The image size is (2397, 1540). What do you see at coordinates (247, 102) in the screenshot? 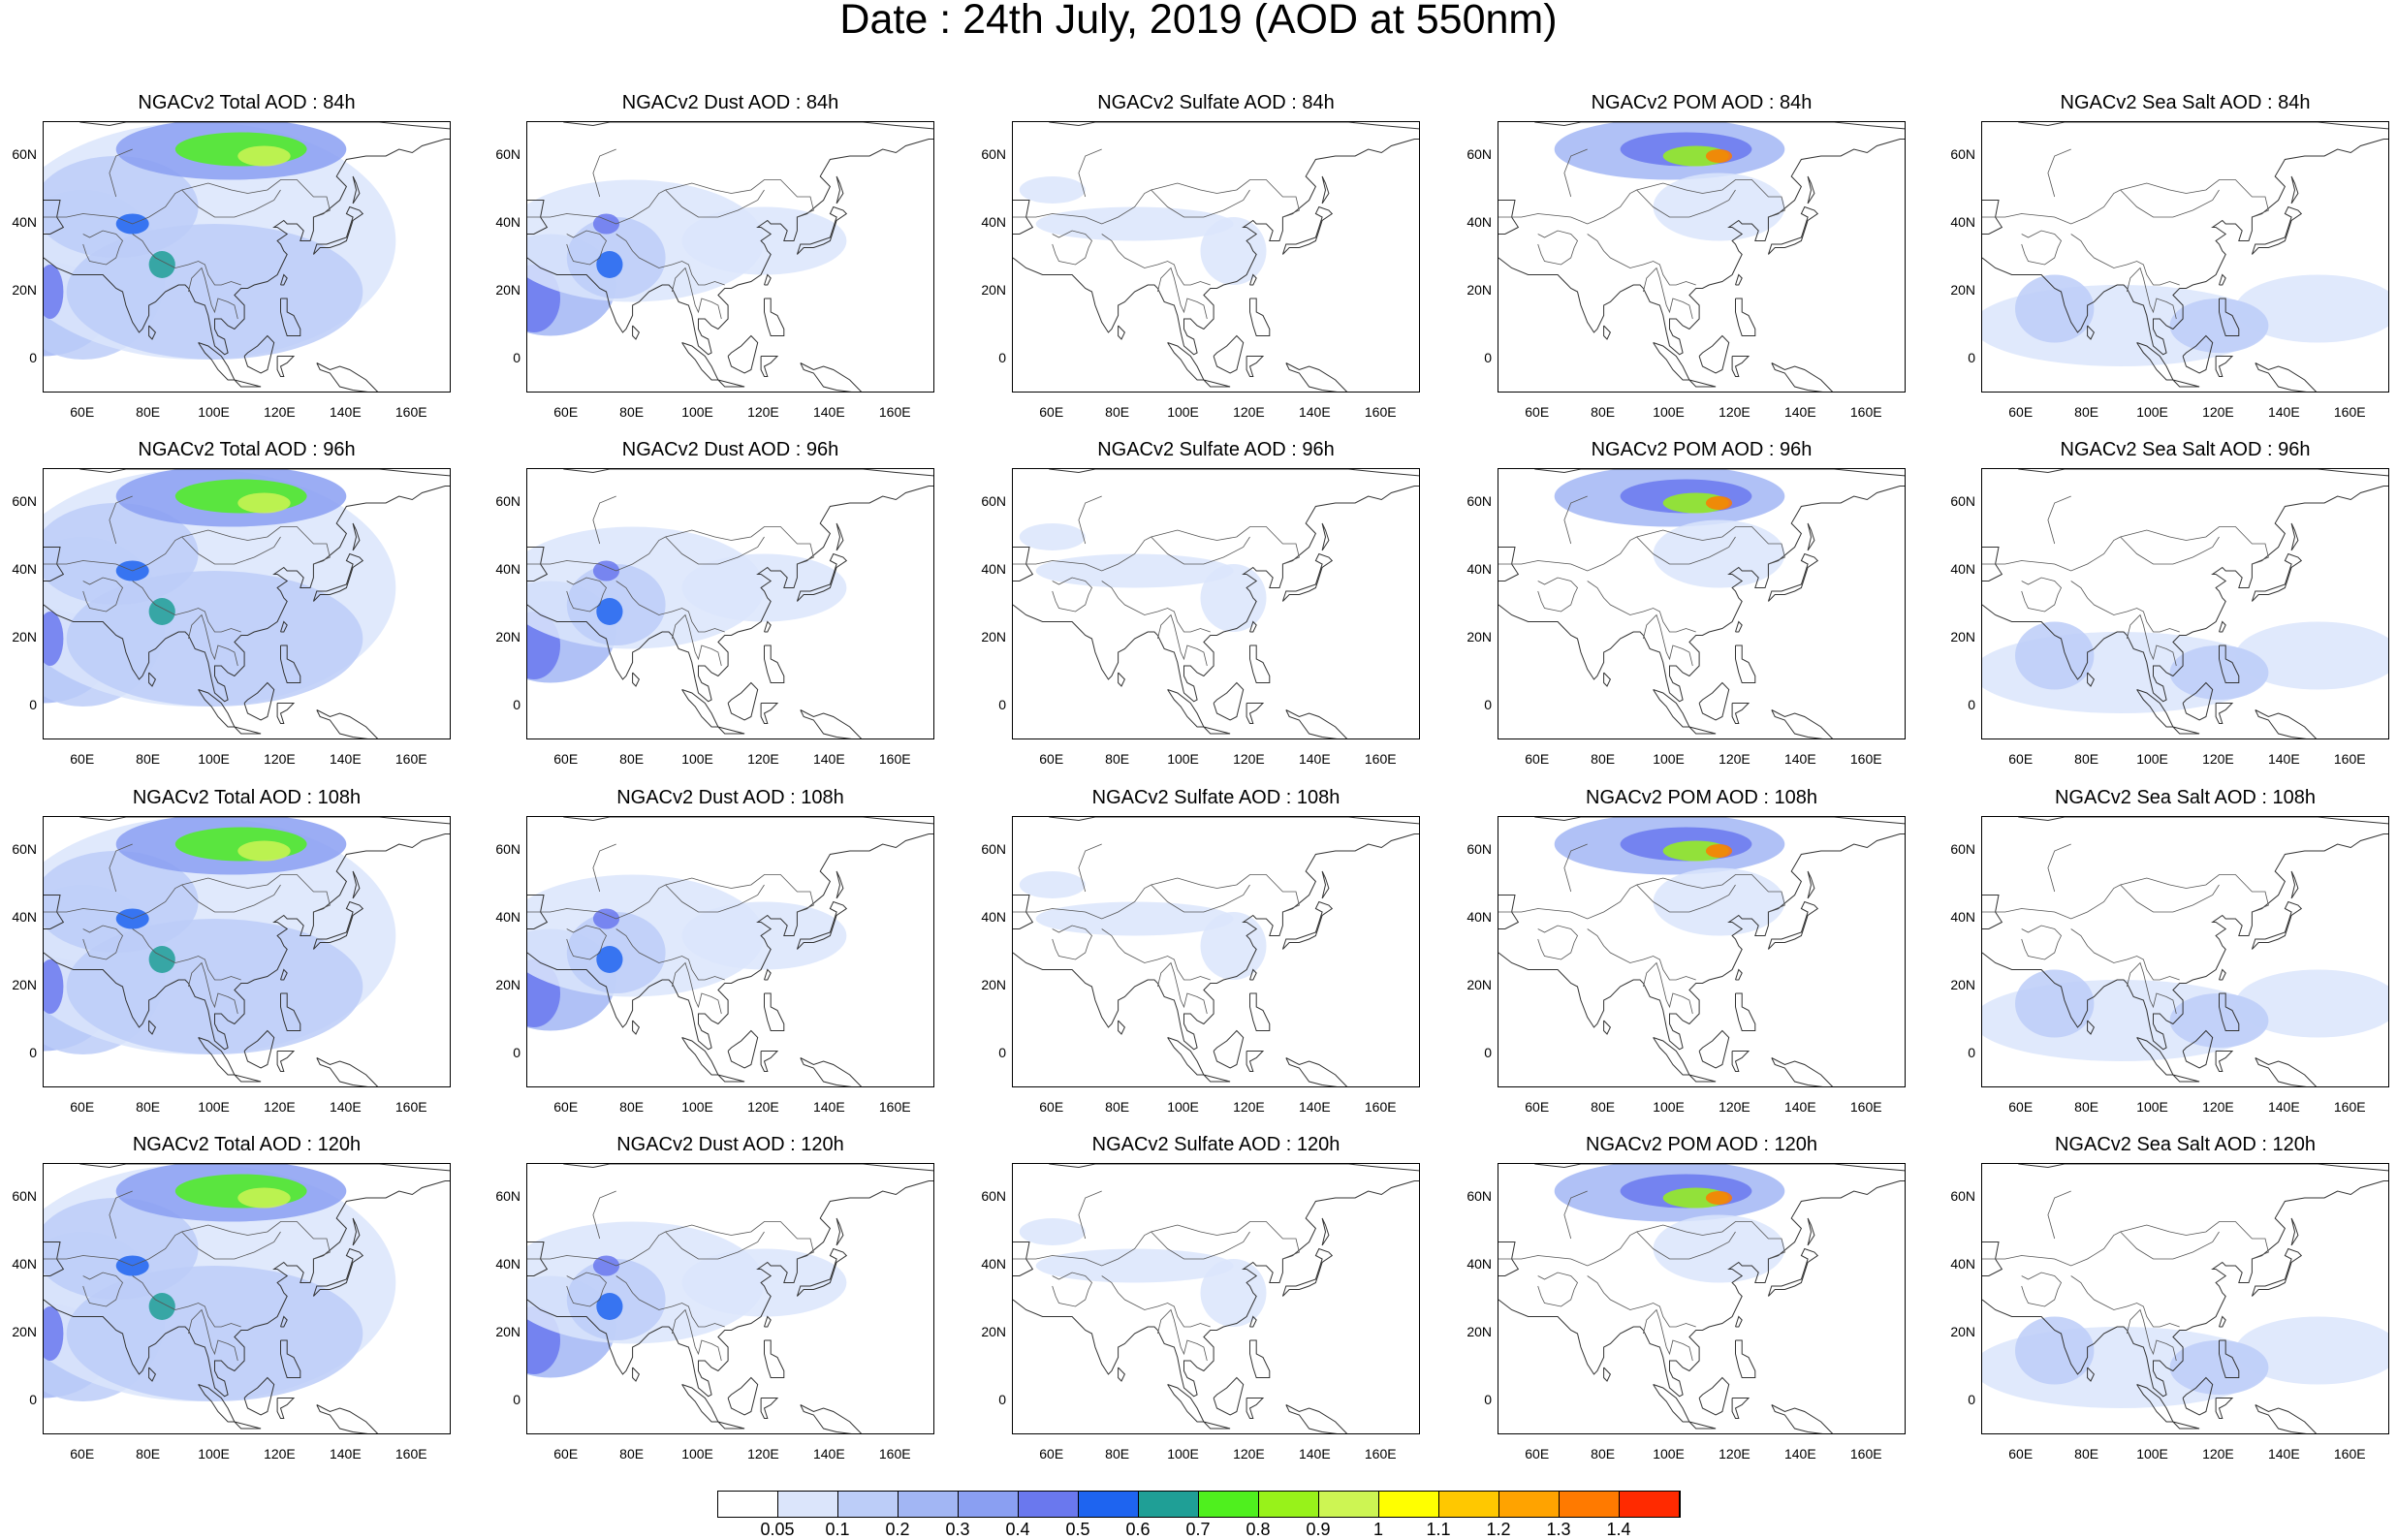
I see `panel-title: NGACv2 Total AOD : 84h` at bounding box center [247, 102].